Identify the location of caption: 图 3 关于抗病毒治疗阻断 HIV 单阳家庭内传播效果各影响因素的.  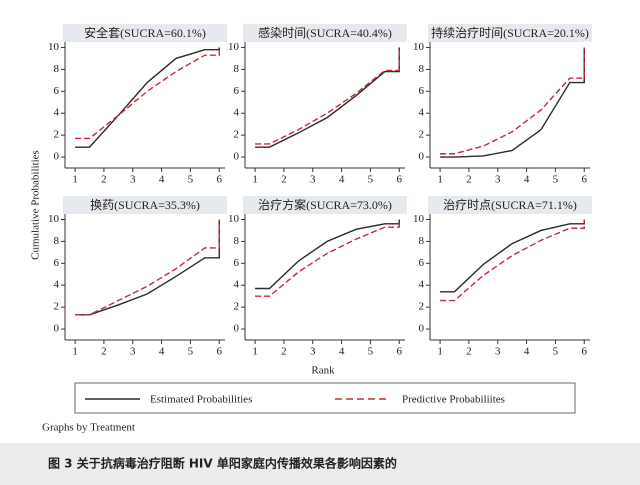
(222, 463).